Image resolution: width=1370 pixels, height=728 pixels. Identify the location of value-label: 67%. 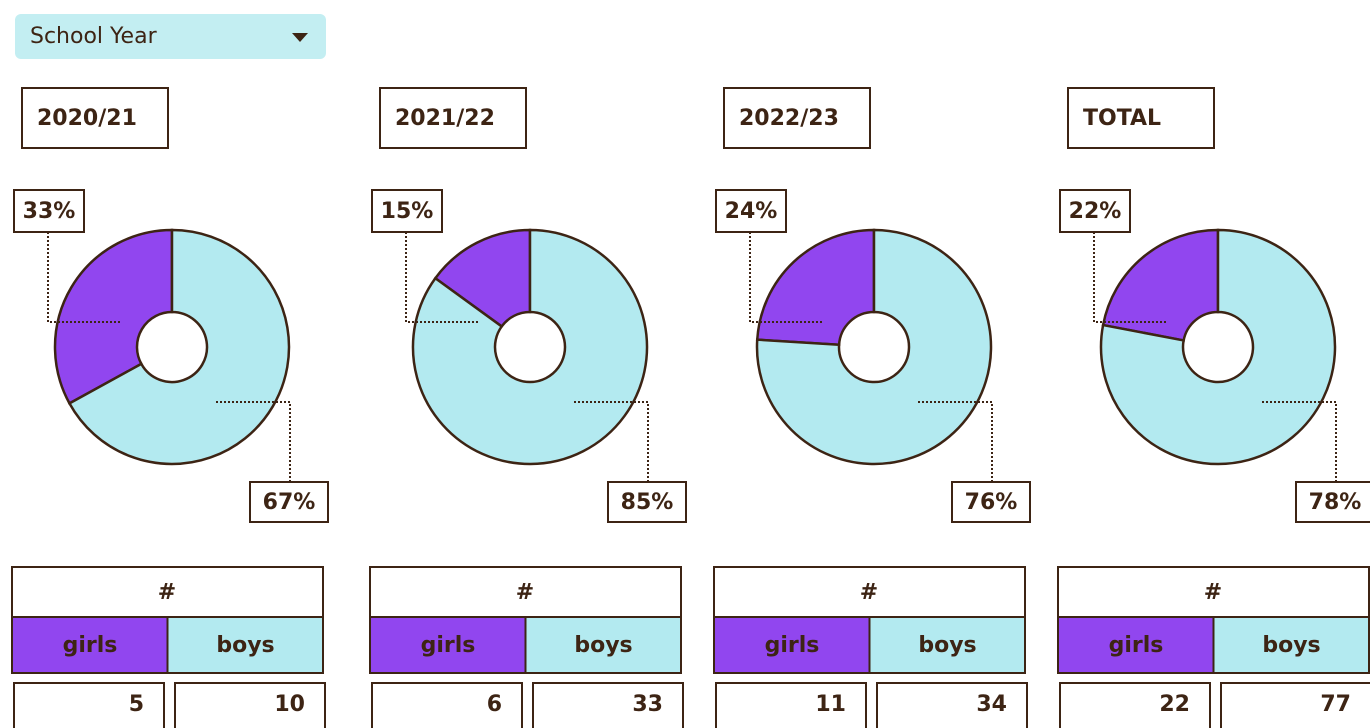
(289, 502).